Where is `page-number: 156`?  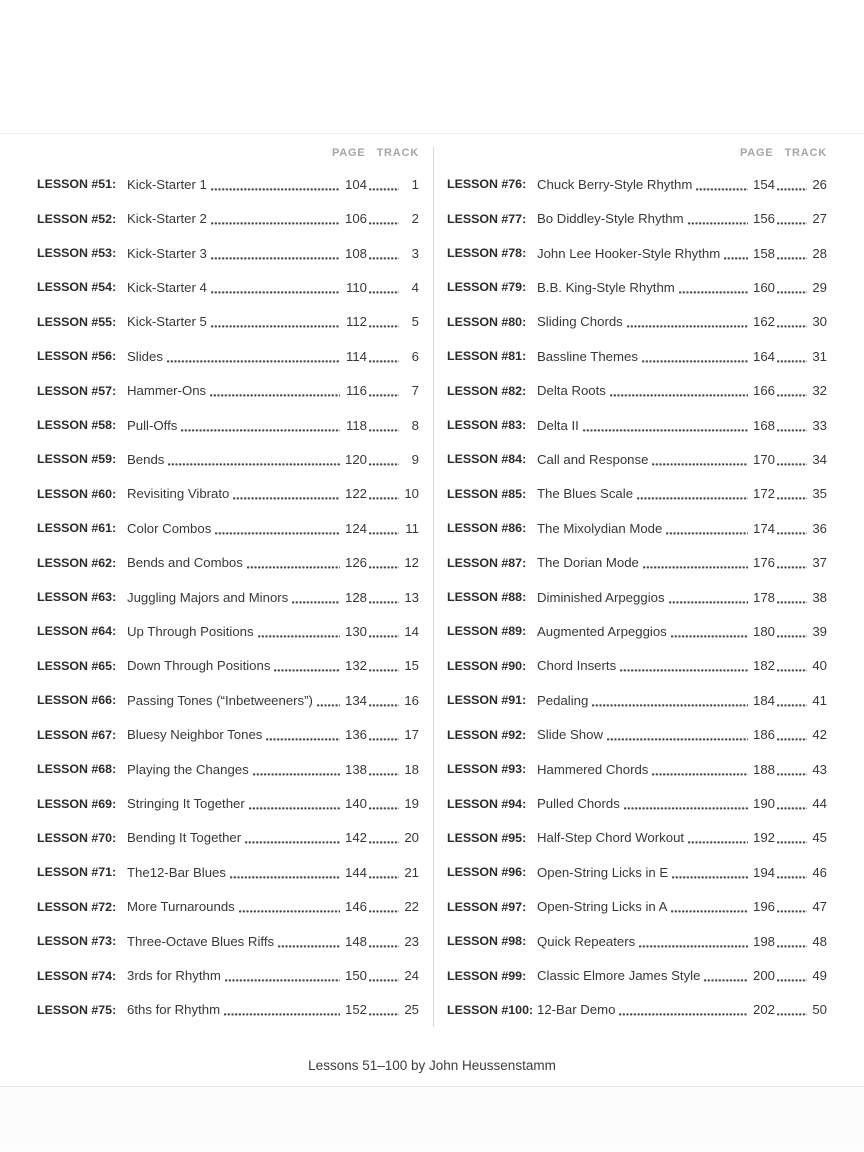 page-number: 156 is located at coordinates (763, 219).